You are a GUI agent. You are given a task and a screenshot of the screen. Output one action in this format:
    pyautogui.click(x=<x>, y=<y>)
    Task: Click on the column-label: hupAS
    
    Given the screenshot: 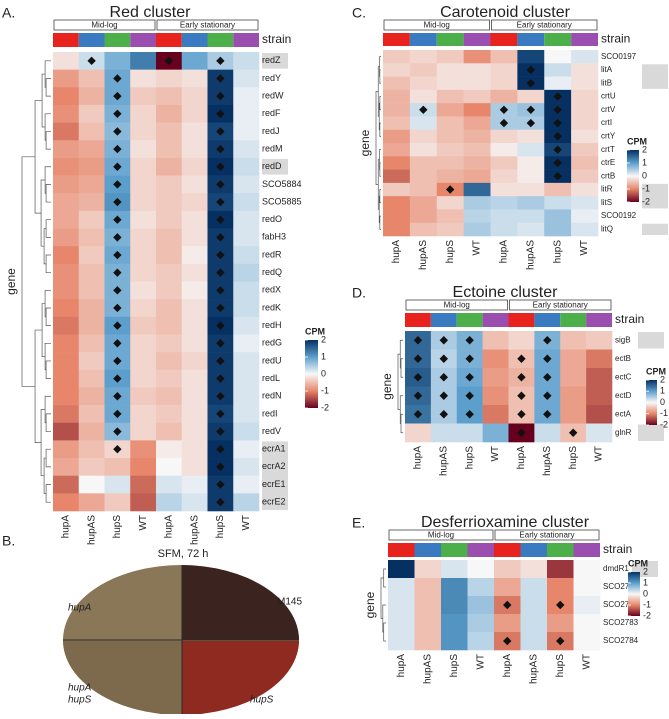 What is the action you would take?
    pyautogui.click(x=530, y=255)
    